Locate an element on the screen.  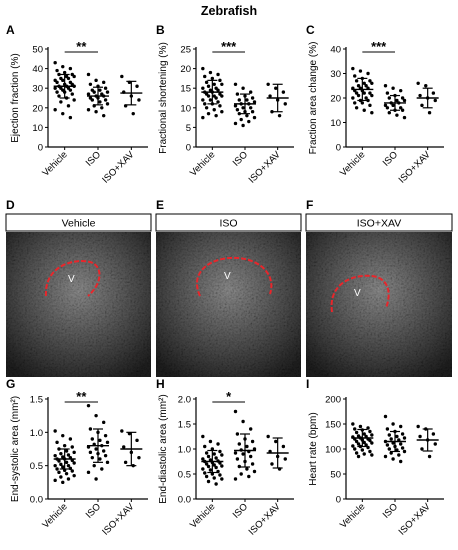
ultrasound-panel-iso: ISO V is located at coordinates (228, 295).